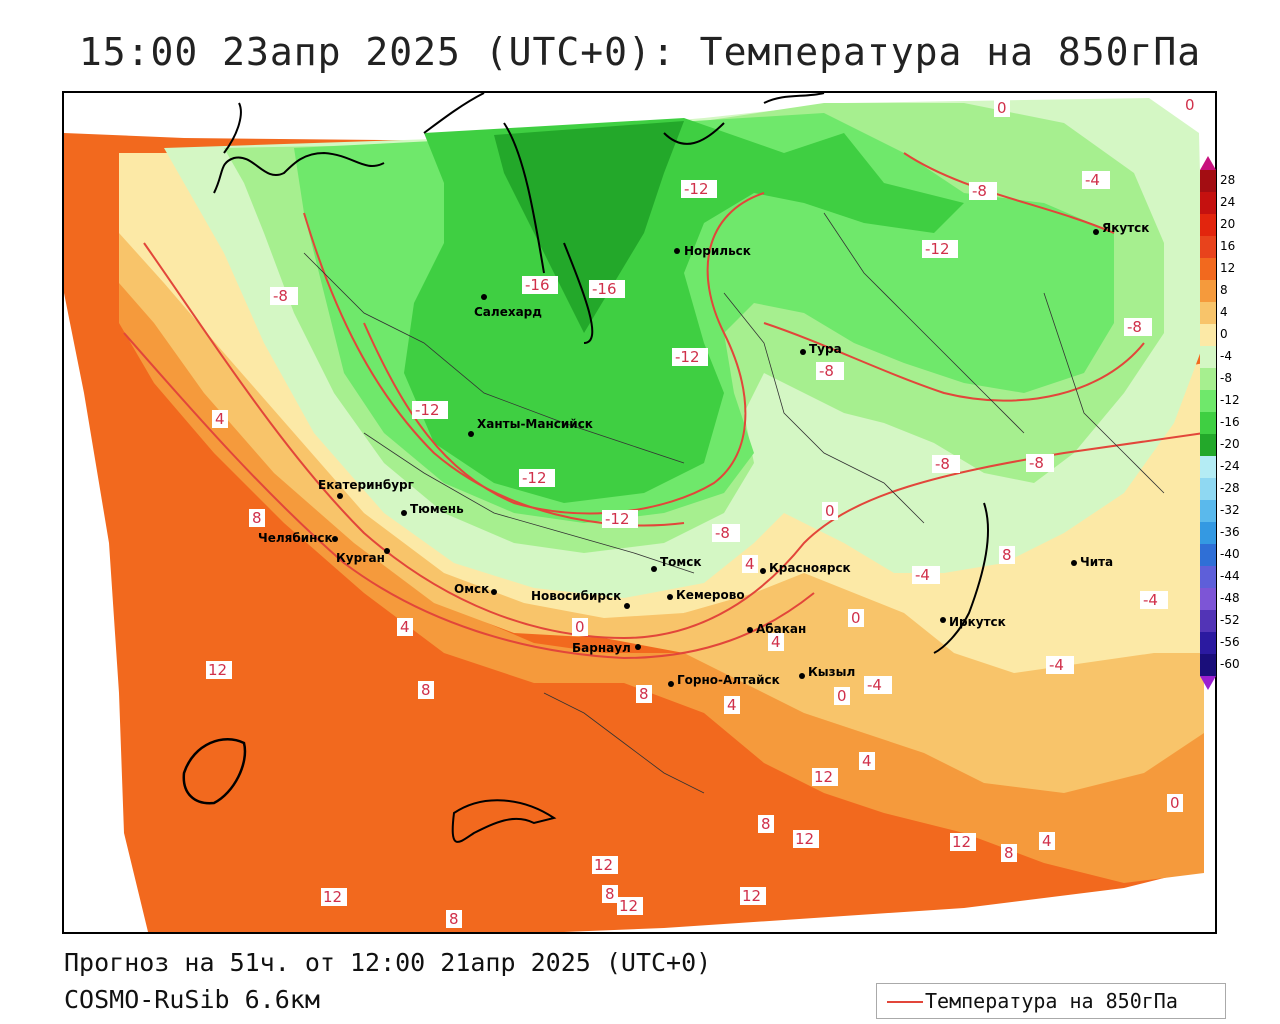 This screenshot has height=1024, width=1280. Describe the element at coordinates (806, 839) in the screenshot. I see `label-12-f: 12` at that location.